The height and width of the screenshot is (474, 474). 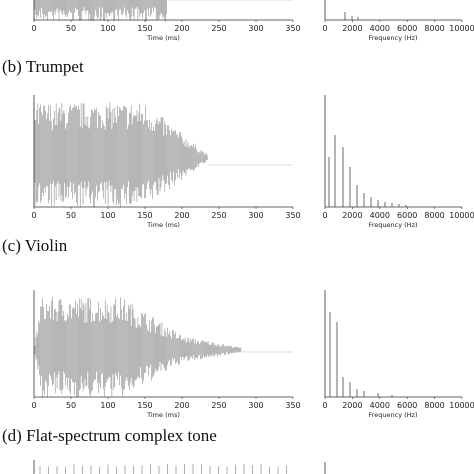 What do you see at coordinates (43, 66) in the screenshot?
I see `panel-label: (b) Trumpet` at bounding box center [43, 66].